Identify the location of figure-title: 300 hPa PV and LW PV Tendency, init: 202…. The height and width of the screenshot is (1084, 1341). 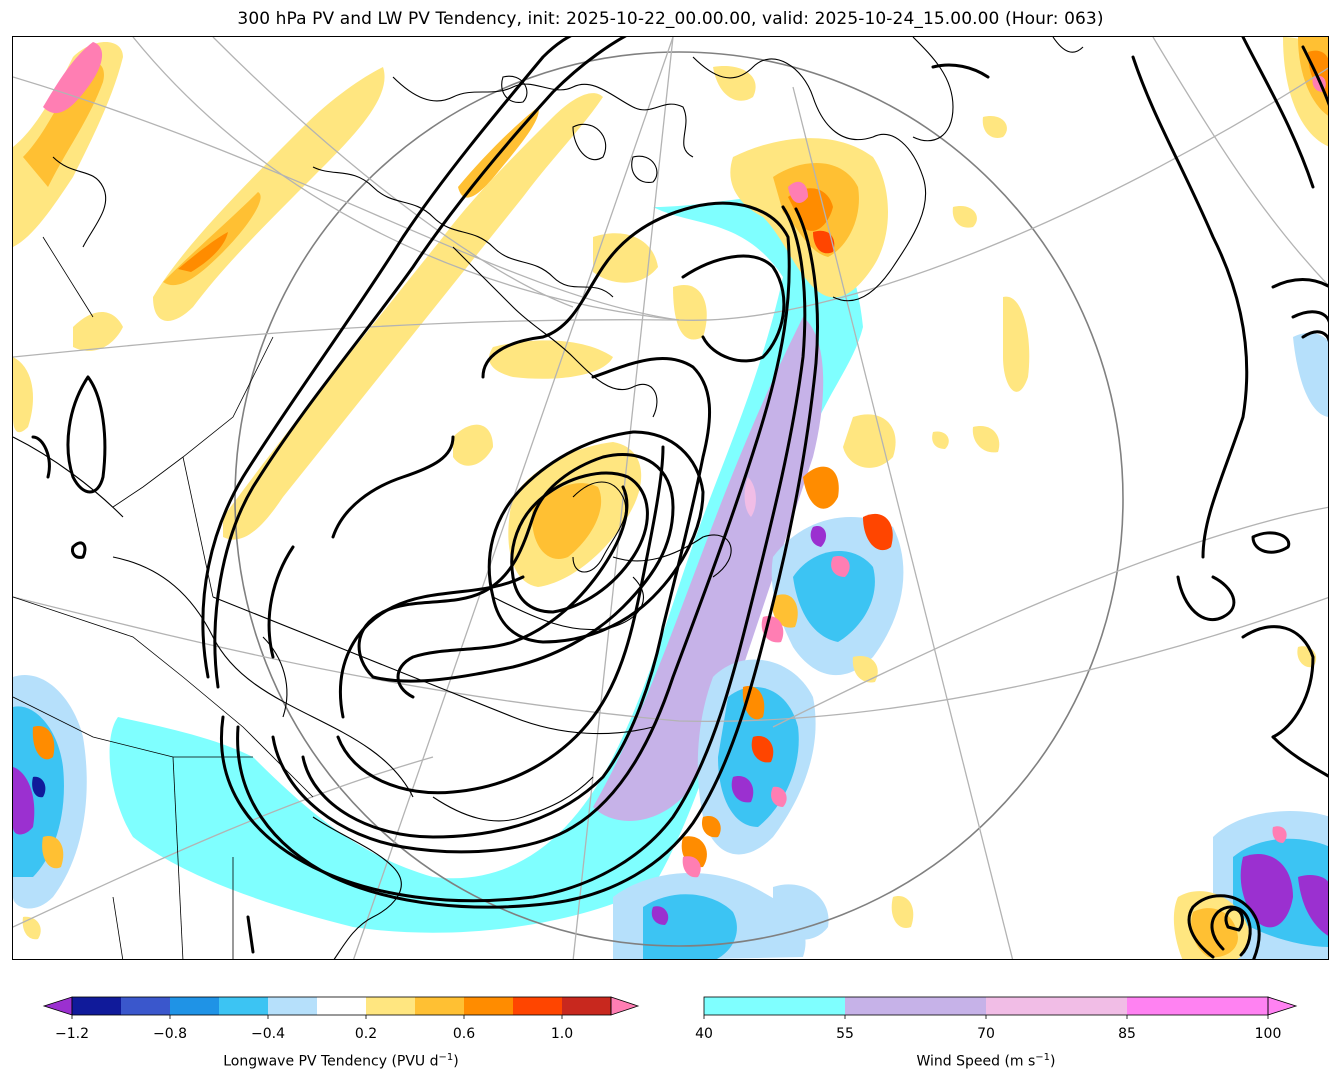
(670, 19).